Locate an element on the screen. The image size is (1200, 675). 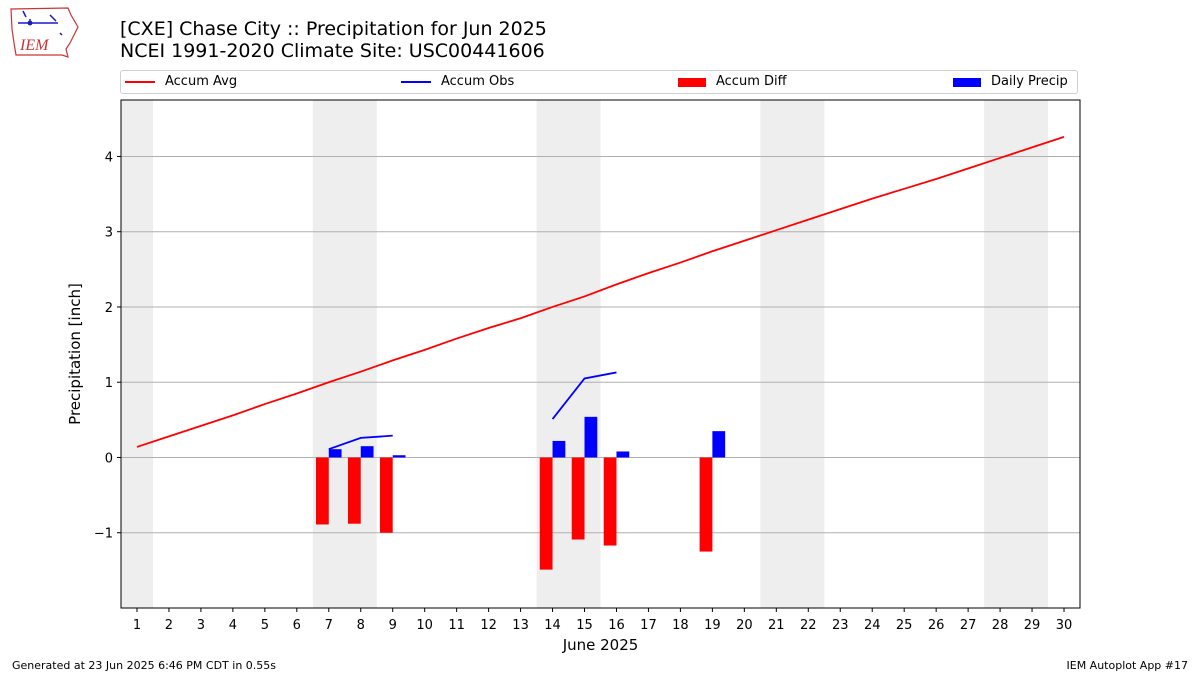
x-tick-label: 5 is located at coordinates (265, 625).